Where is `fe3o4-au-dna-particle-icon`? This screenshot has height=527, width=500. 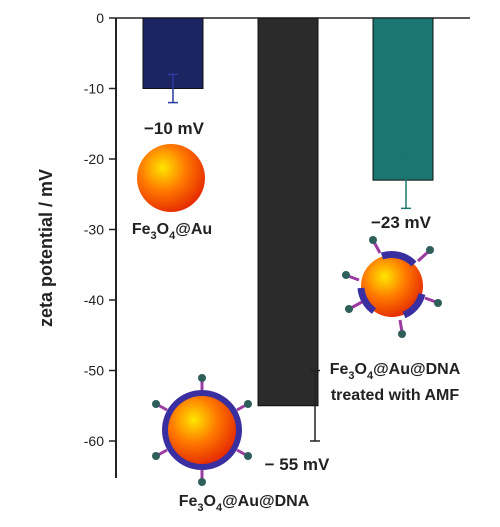 fe3o4-au-dna-particle-icon is located at coordinates (202, 430).